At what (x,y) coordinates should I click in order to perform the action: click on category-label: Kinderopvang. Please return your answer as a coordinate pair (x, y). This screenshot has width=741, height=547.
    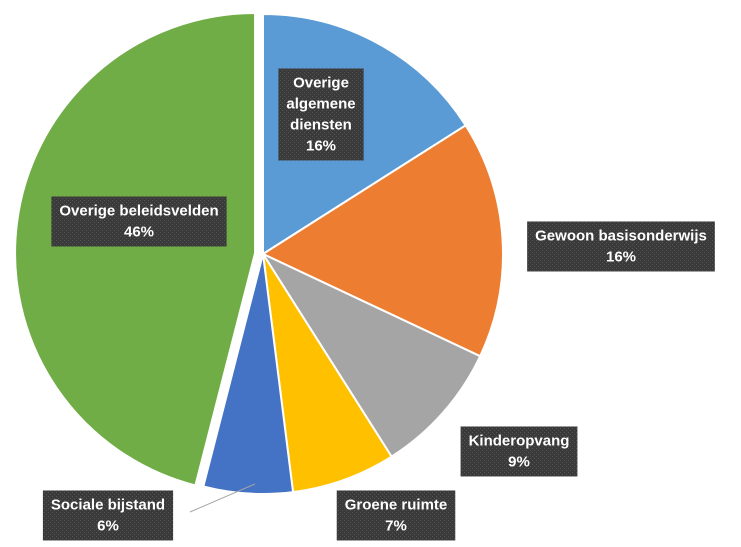
    Looking at the image, I should click on (519, 440).